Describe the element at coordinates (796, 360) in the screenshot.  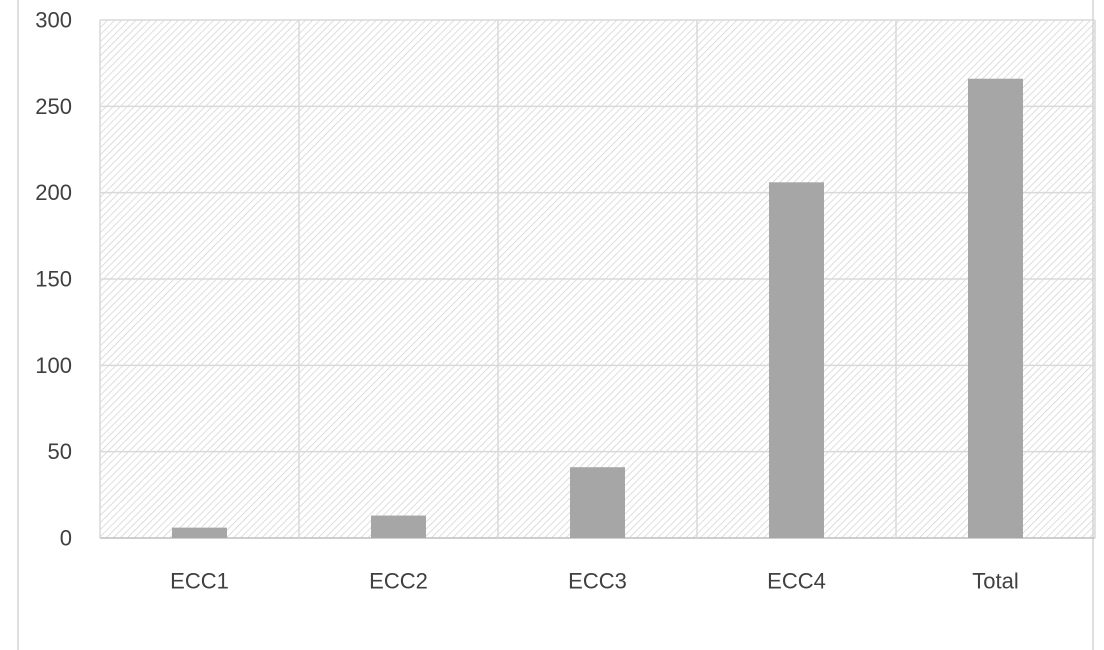
I see `bar-ecc4` at that location.